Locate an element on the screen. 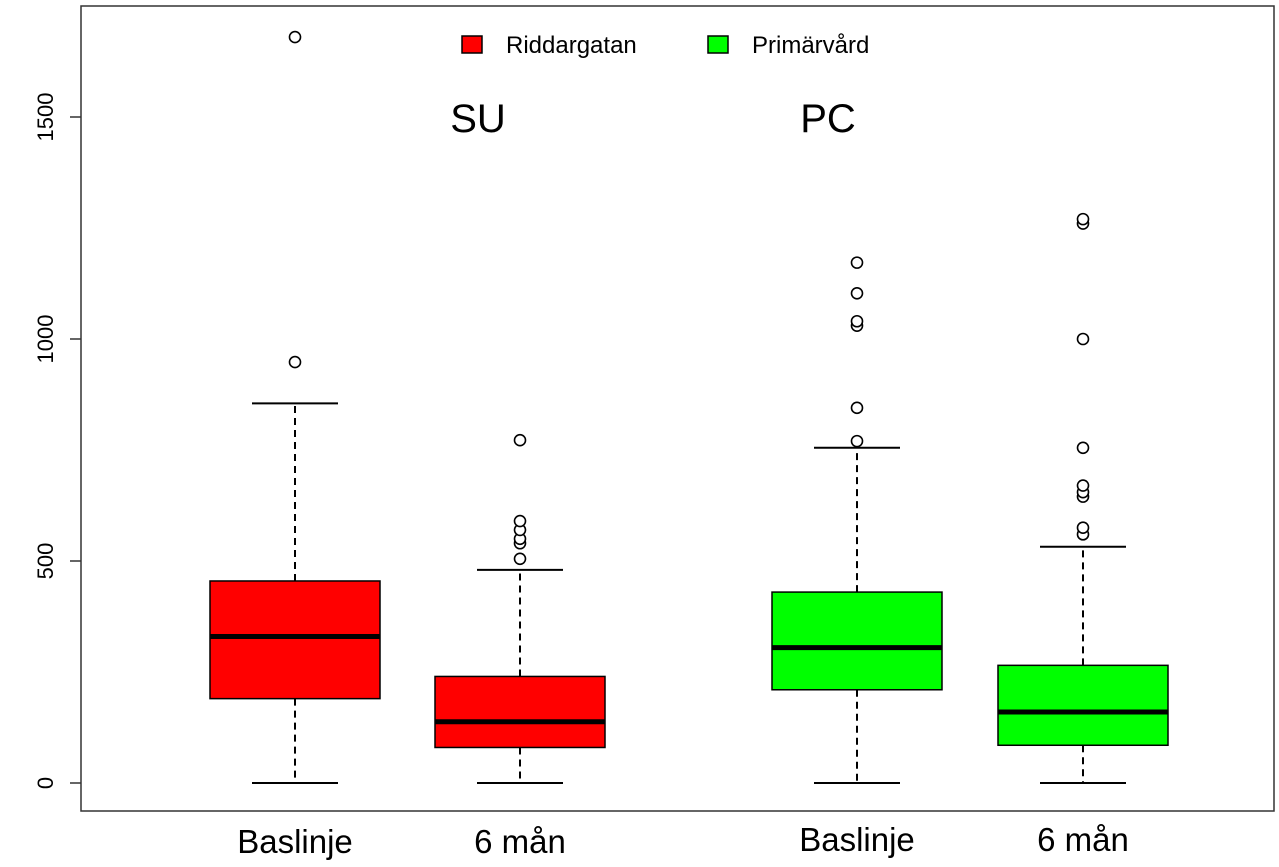 Image resolution: width=1279 pixels, height=867 pixels. legend-item: Primärvård is located at coordinates (788, 45).